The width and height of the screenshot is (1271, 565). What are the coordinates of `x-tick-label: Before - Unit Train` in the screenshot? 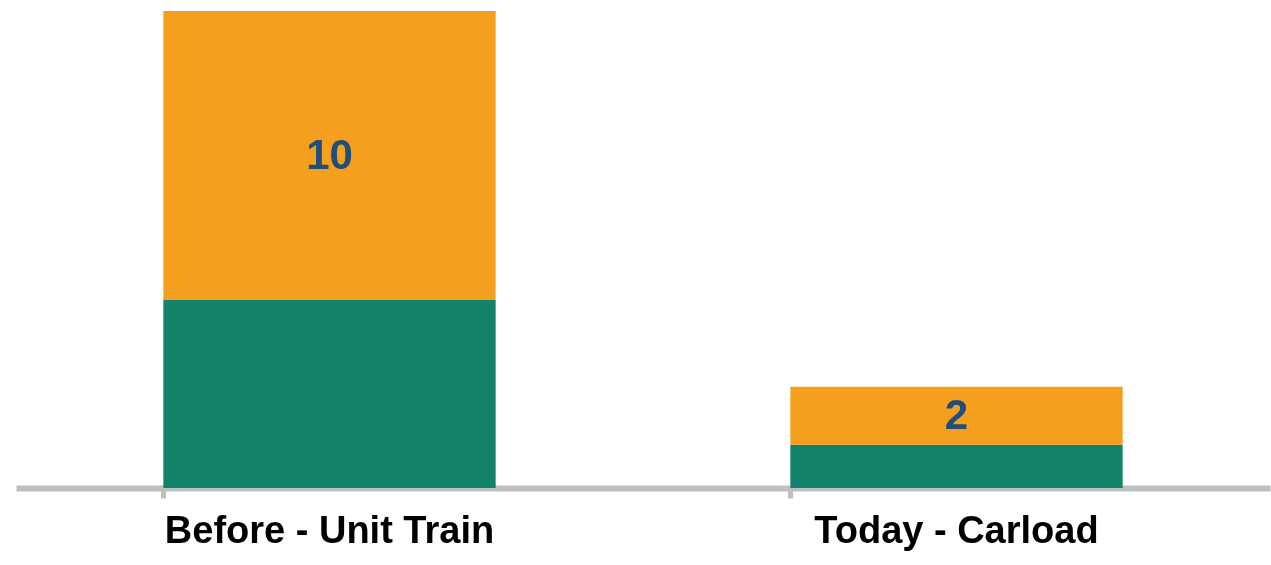 It's located at (329, 529).